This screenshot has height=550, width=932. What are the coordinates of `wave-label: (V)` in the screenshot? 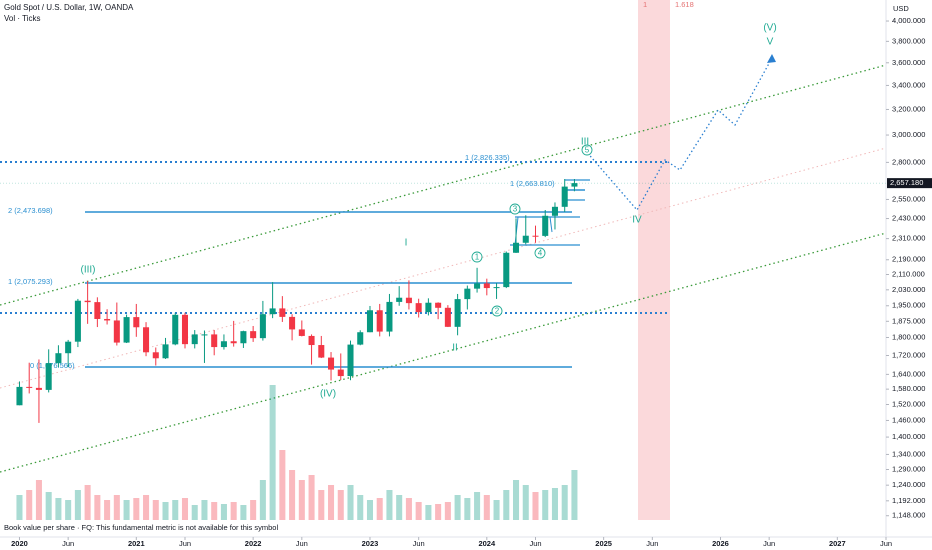 It's located at (769, 28).